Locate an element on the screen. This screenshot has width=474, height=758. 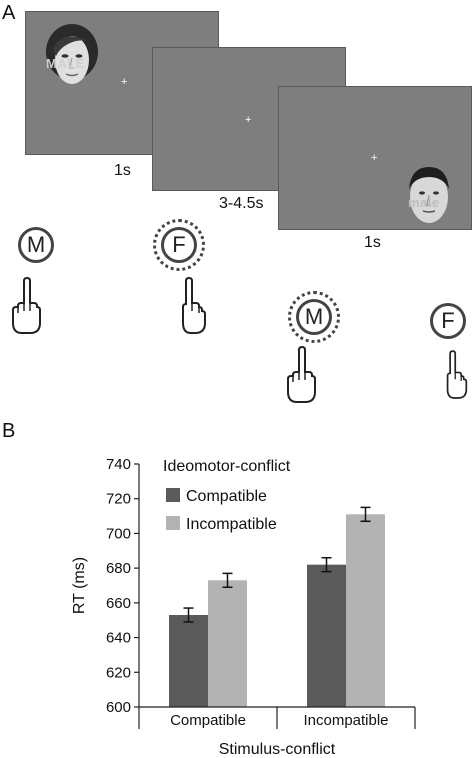
female-face-image is located at coordinates (72, 55).